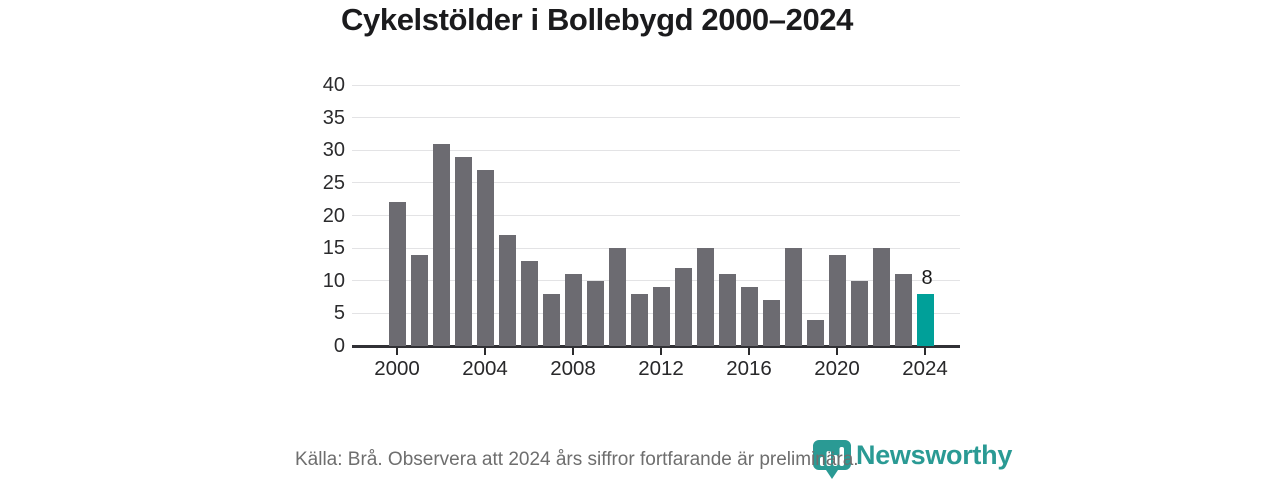 This screenshot has height=480, width=1280. What do you see at coordinates (419, 300) in the screenshot?
I see `bar-2001` at bounding box center [419, 300].